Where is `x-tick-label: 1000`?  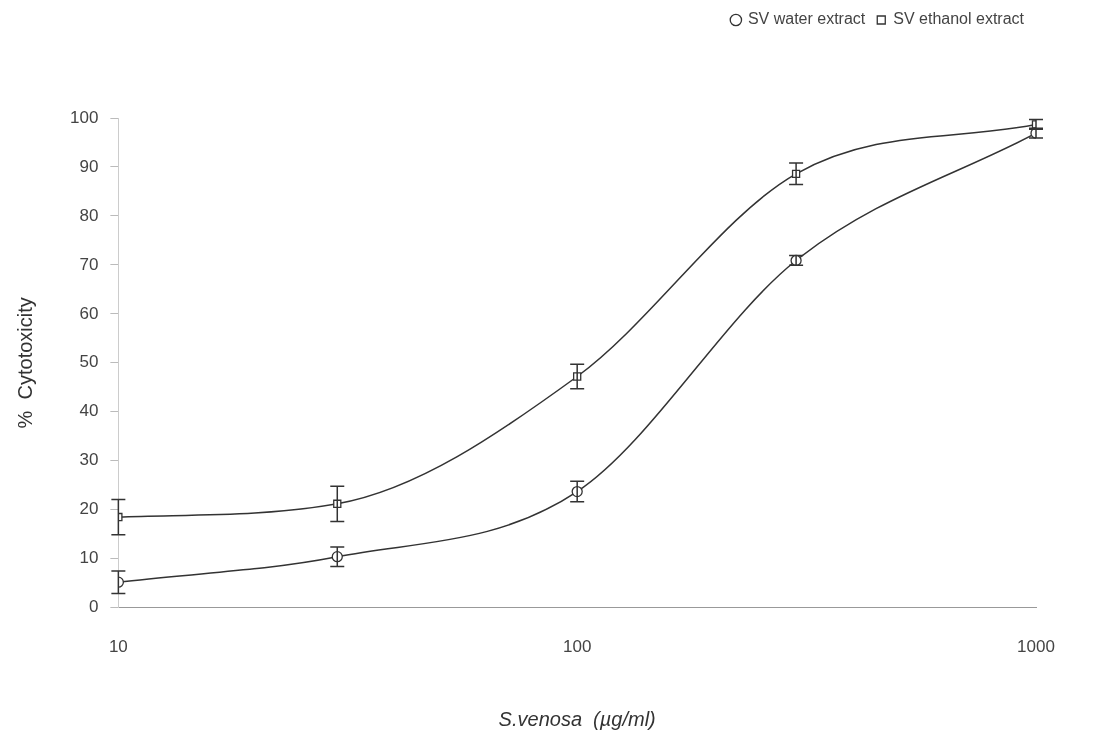 x-tick-label: 1000 is located at coordinates (1036, 647).